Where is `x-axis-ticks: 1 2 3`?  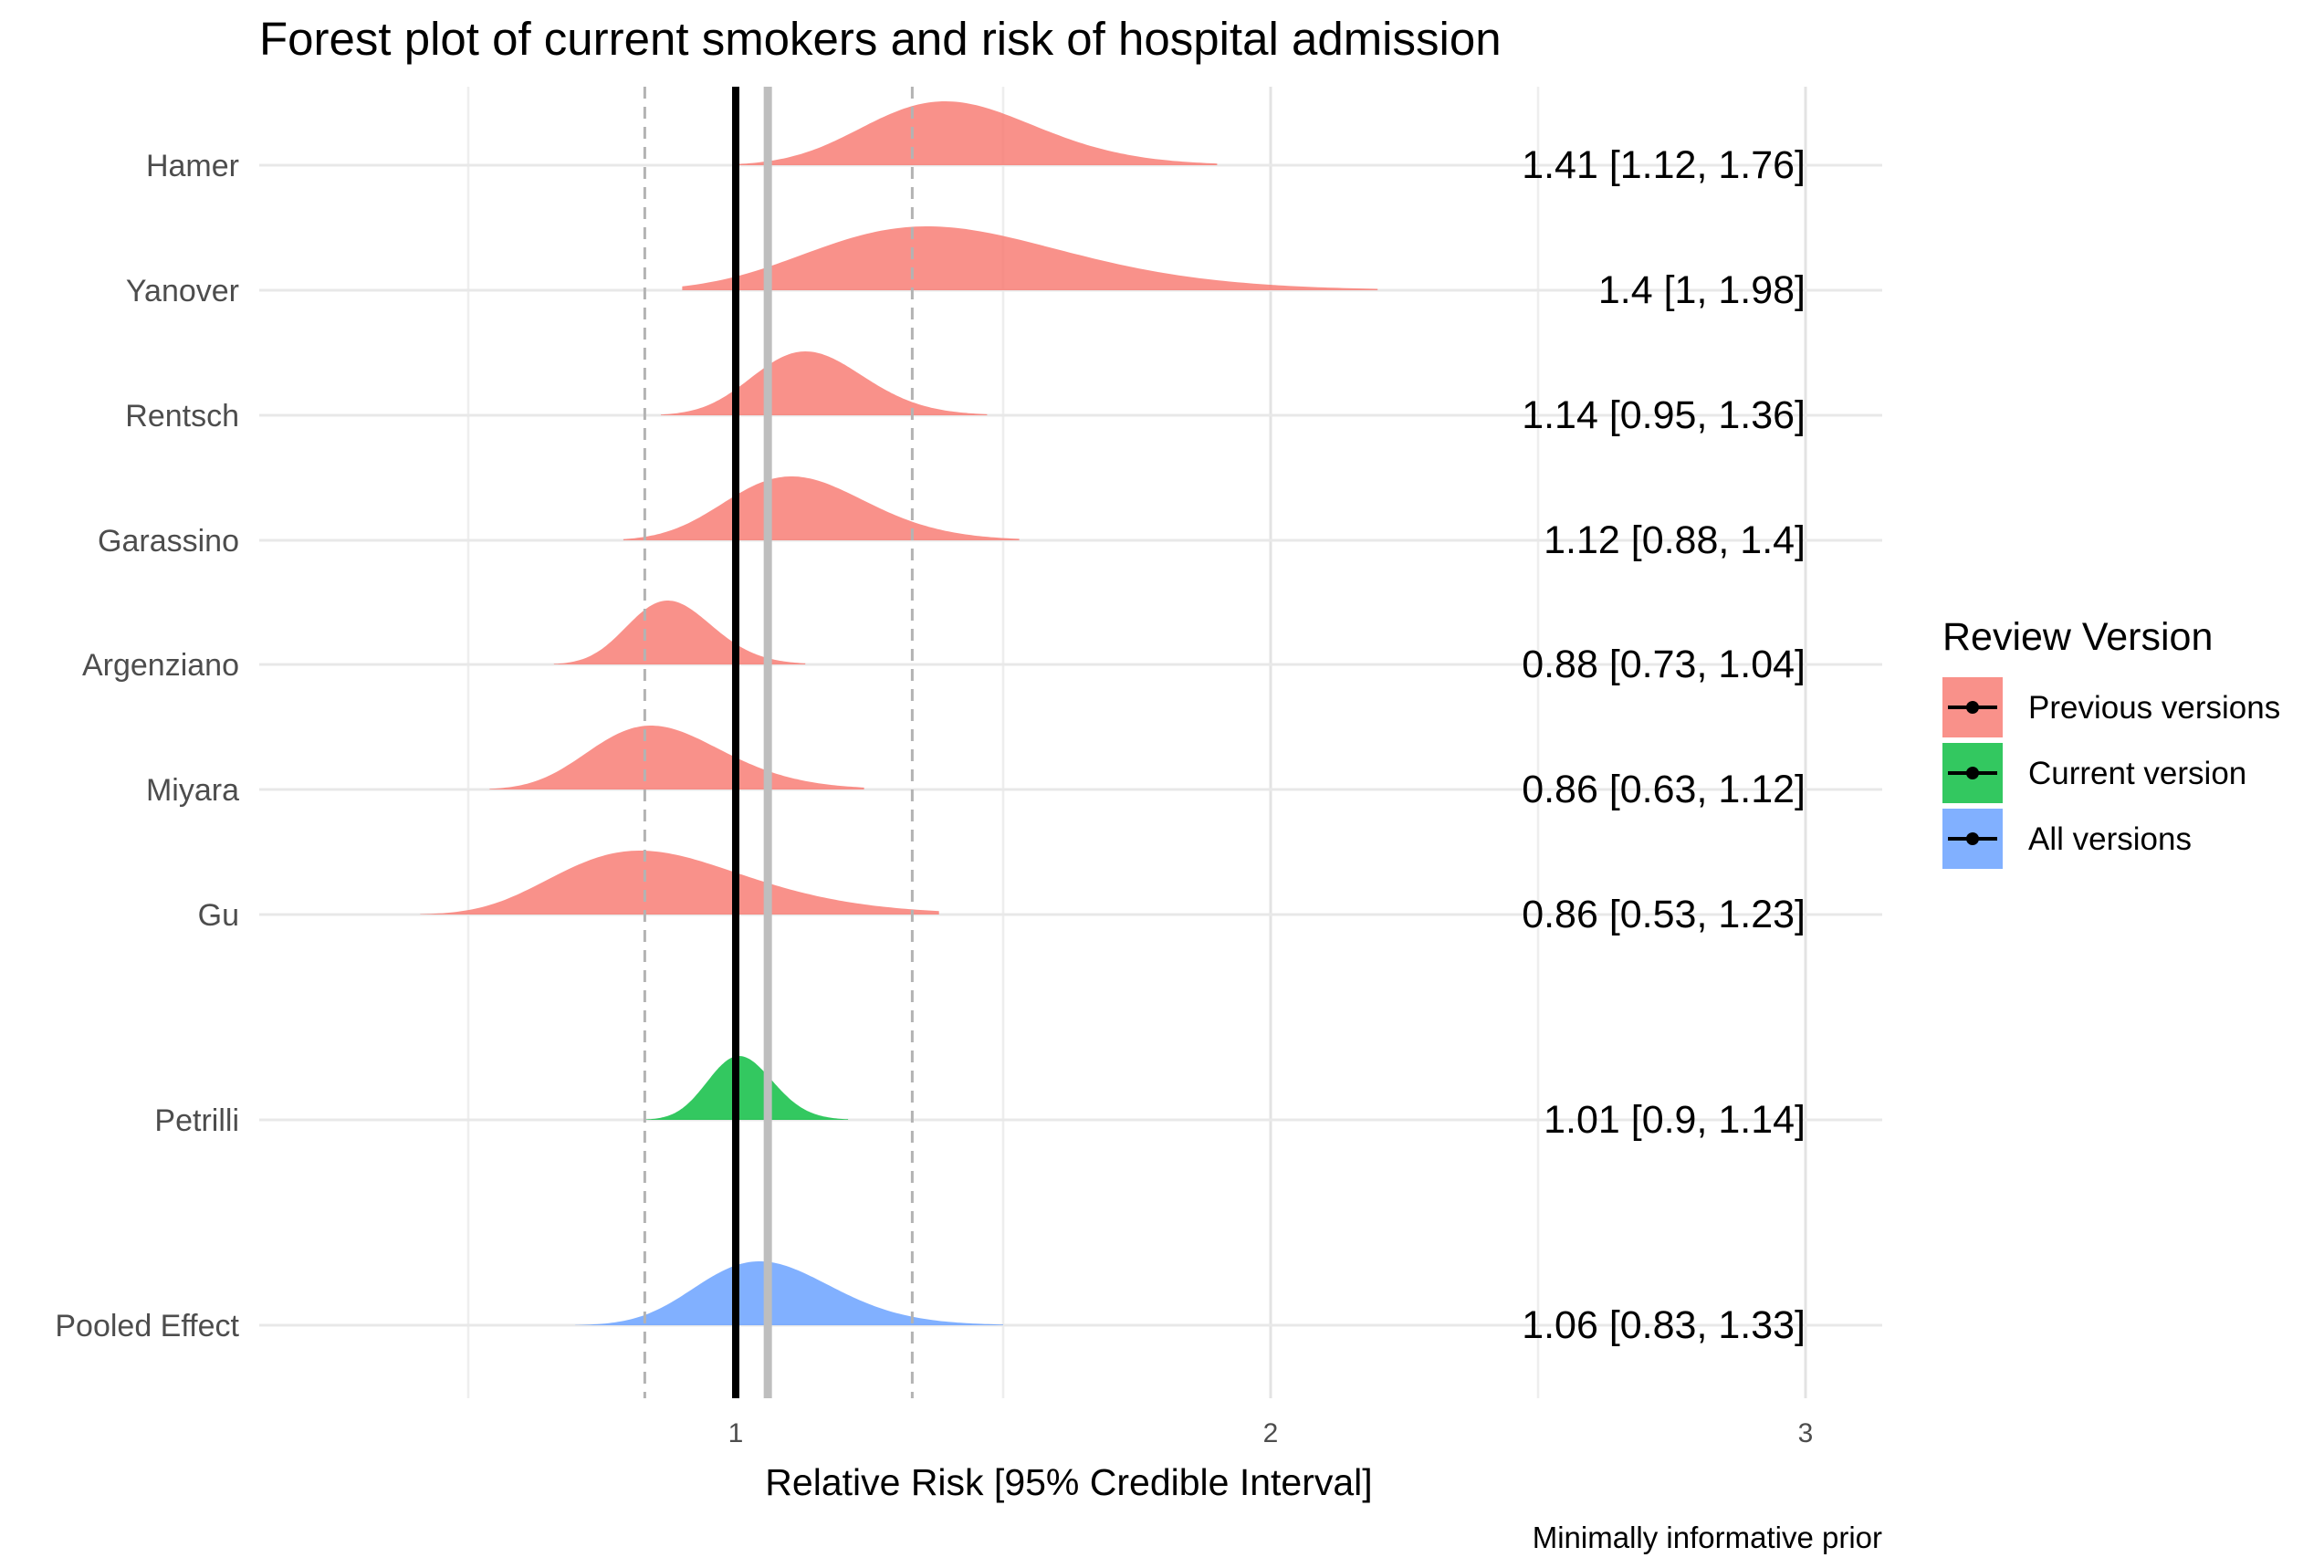 x-axis-ticks: 1 2 3 is located at coordinates (1271, 1433).